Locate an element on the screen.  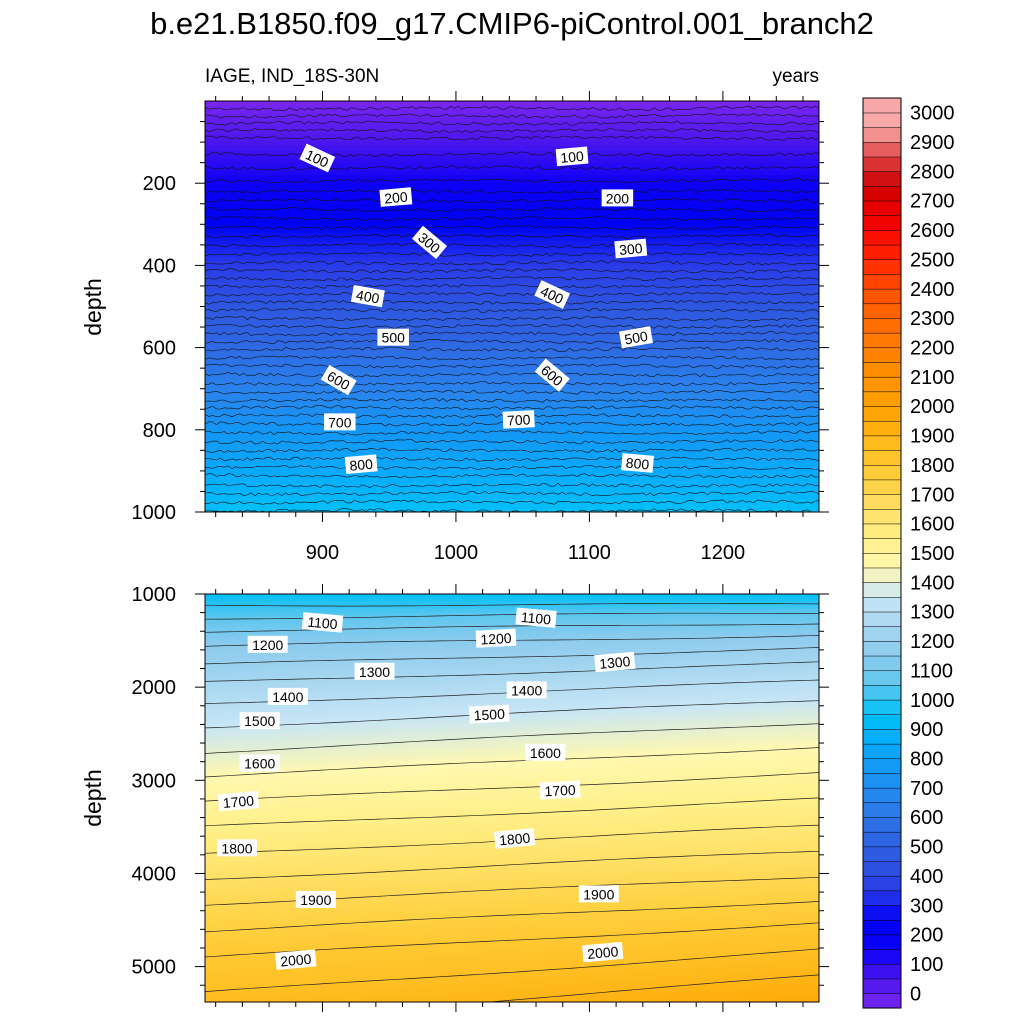
contour-label-text: 1800 is located at coordinates (514, 839).